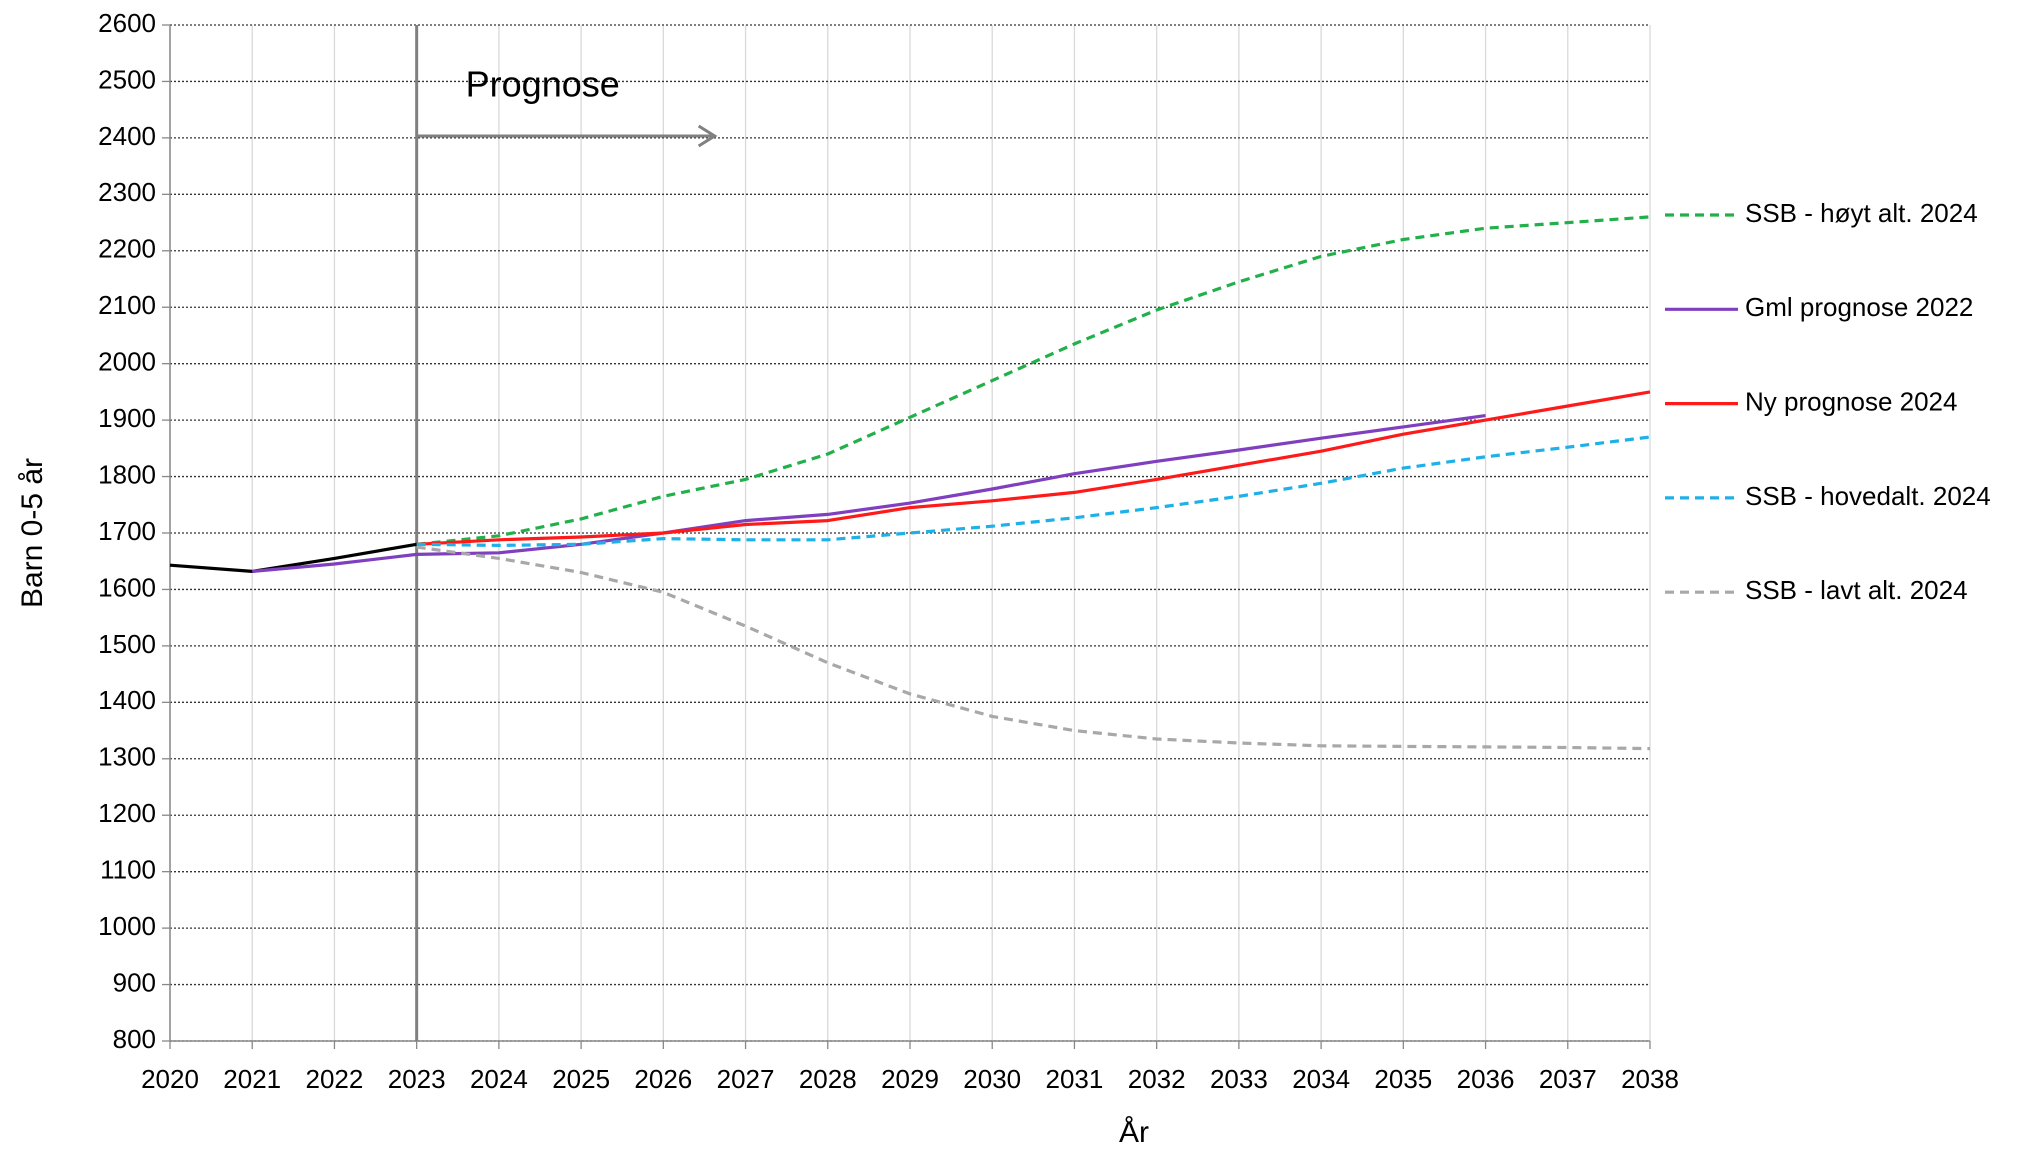 The width and height of the screenshot is (2030, 1150). I want to click on annotation-arrowhead, so click(707, 136).